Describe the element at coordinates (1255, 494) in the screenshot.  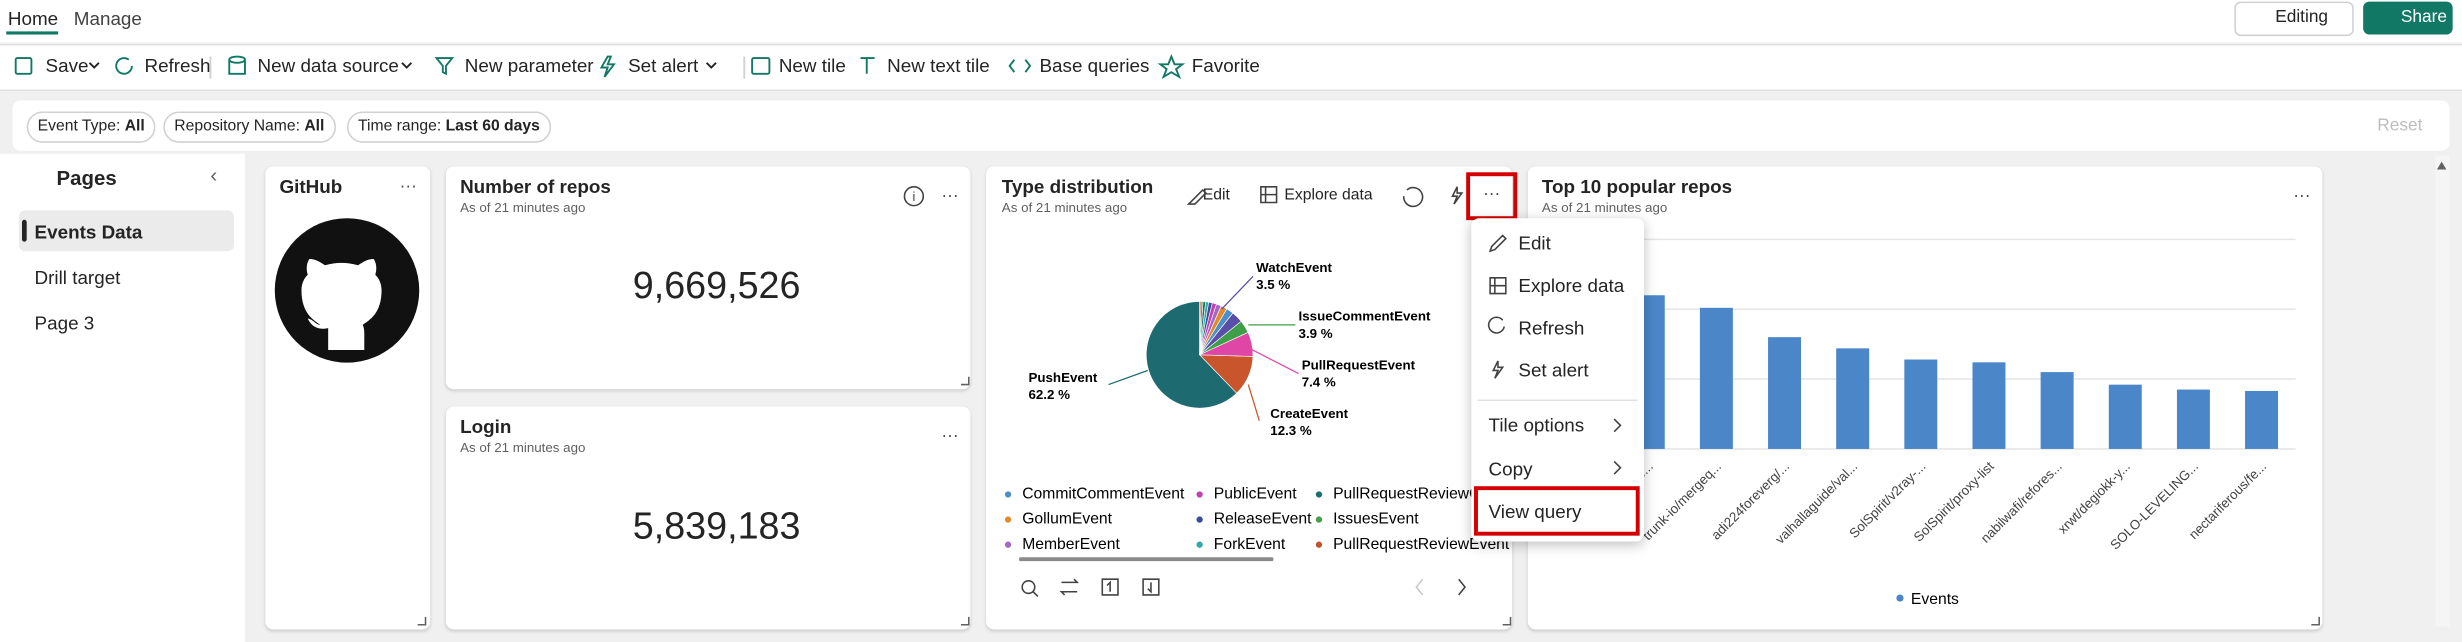
I see `legend-label: PublicEvent` at that location.